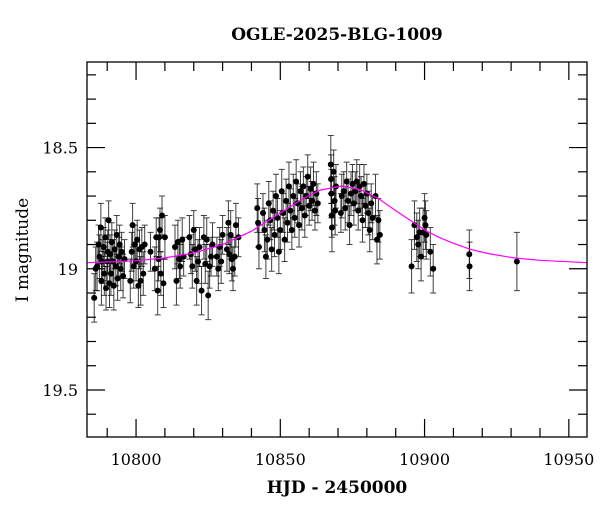 This screenshot has height=512, width=600. What do you see at coordinates (136, 459) in the screenshot?
I see `x-tick-label: 10800` at bounding box center [136, 459].